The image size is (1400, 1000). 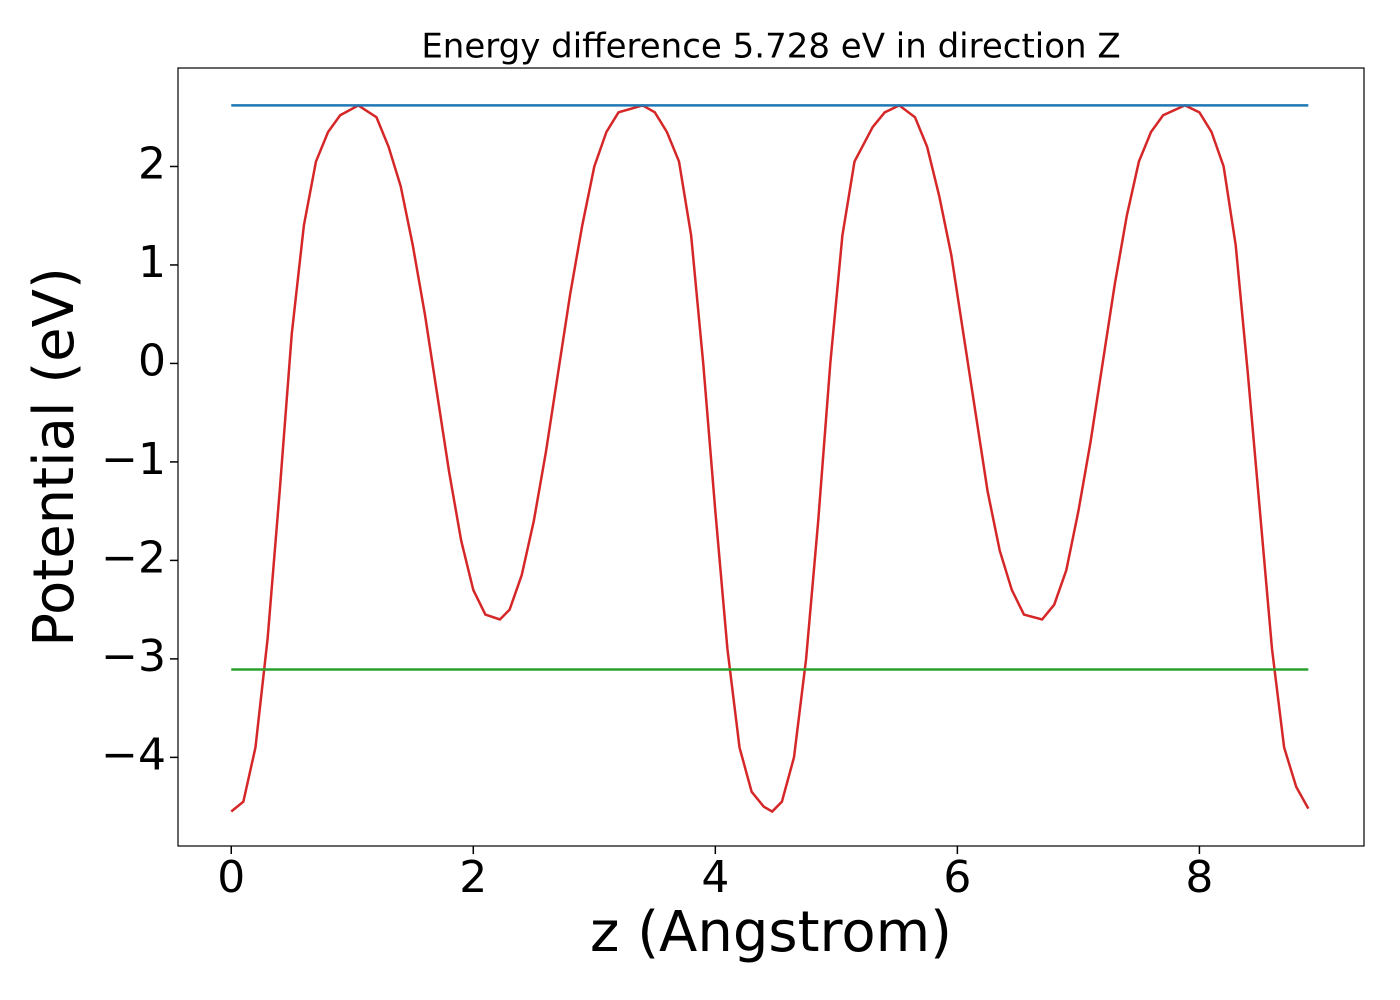 What do you see at coordinates (133, 656) in the screenshot?
I see `y-tick-label: −3` at bounding box center [133, 656].